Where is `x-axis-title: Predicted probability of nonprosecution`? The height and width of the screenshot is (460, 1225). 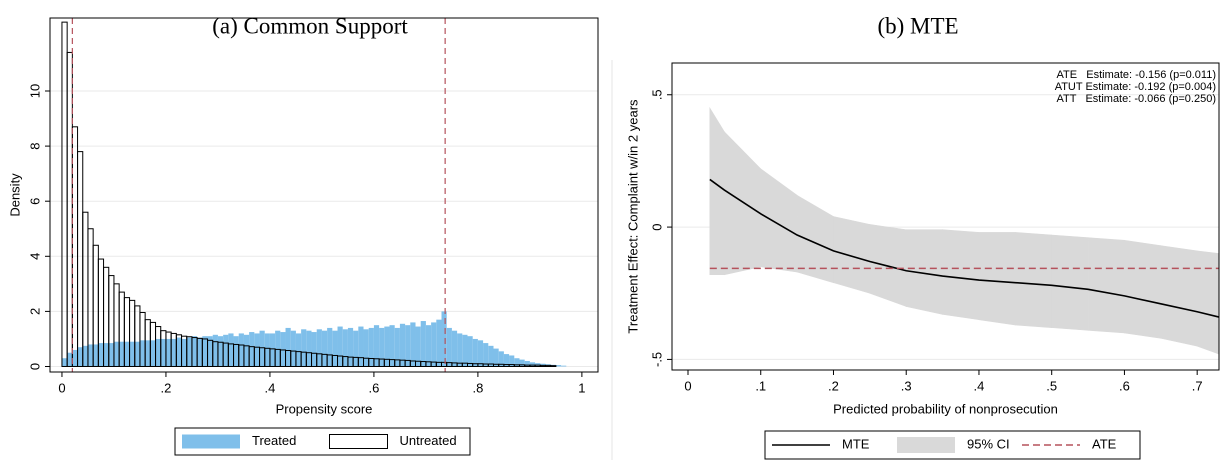 x-axis-title: Predicted probability of nonprosecution is located at coordinates (945, 408).